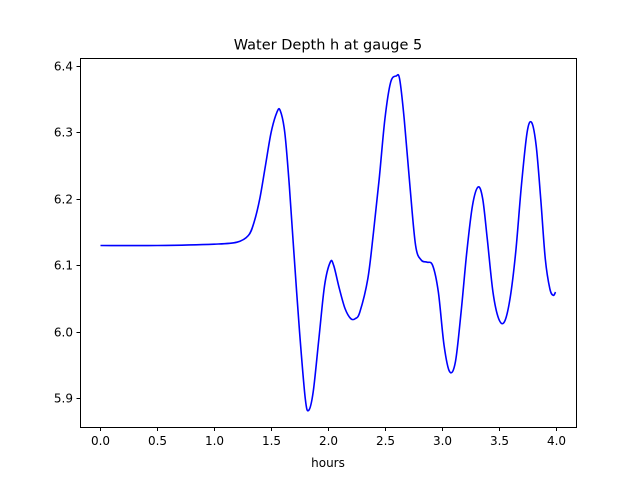  I want to click on x-tick-label: 3.0, so click(442, 441).